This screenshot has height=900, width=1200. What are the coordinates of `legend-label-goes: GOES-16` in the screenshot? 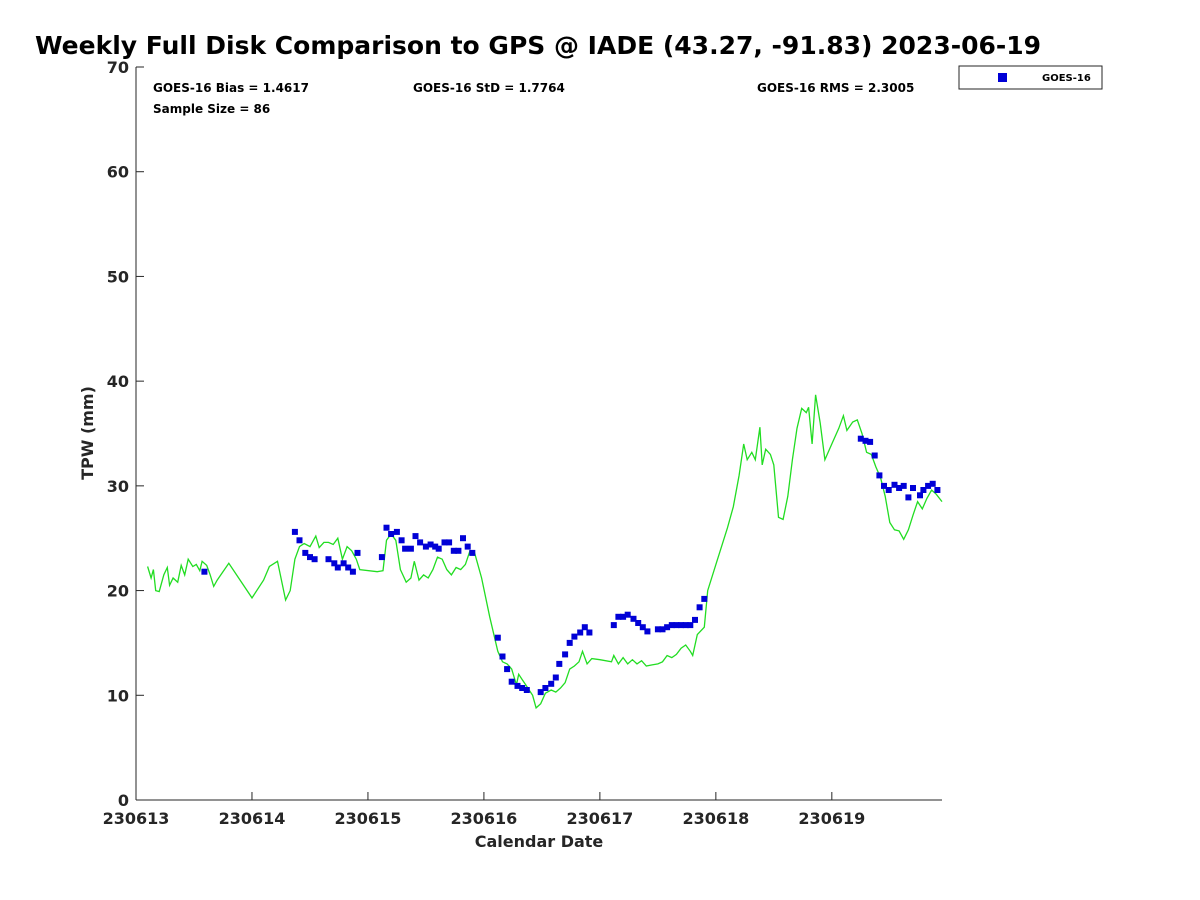 It's located at (1066, 78).